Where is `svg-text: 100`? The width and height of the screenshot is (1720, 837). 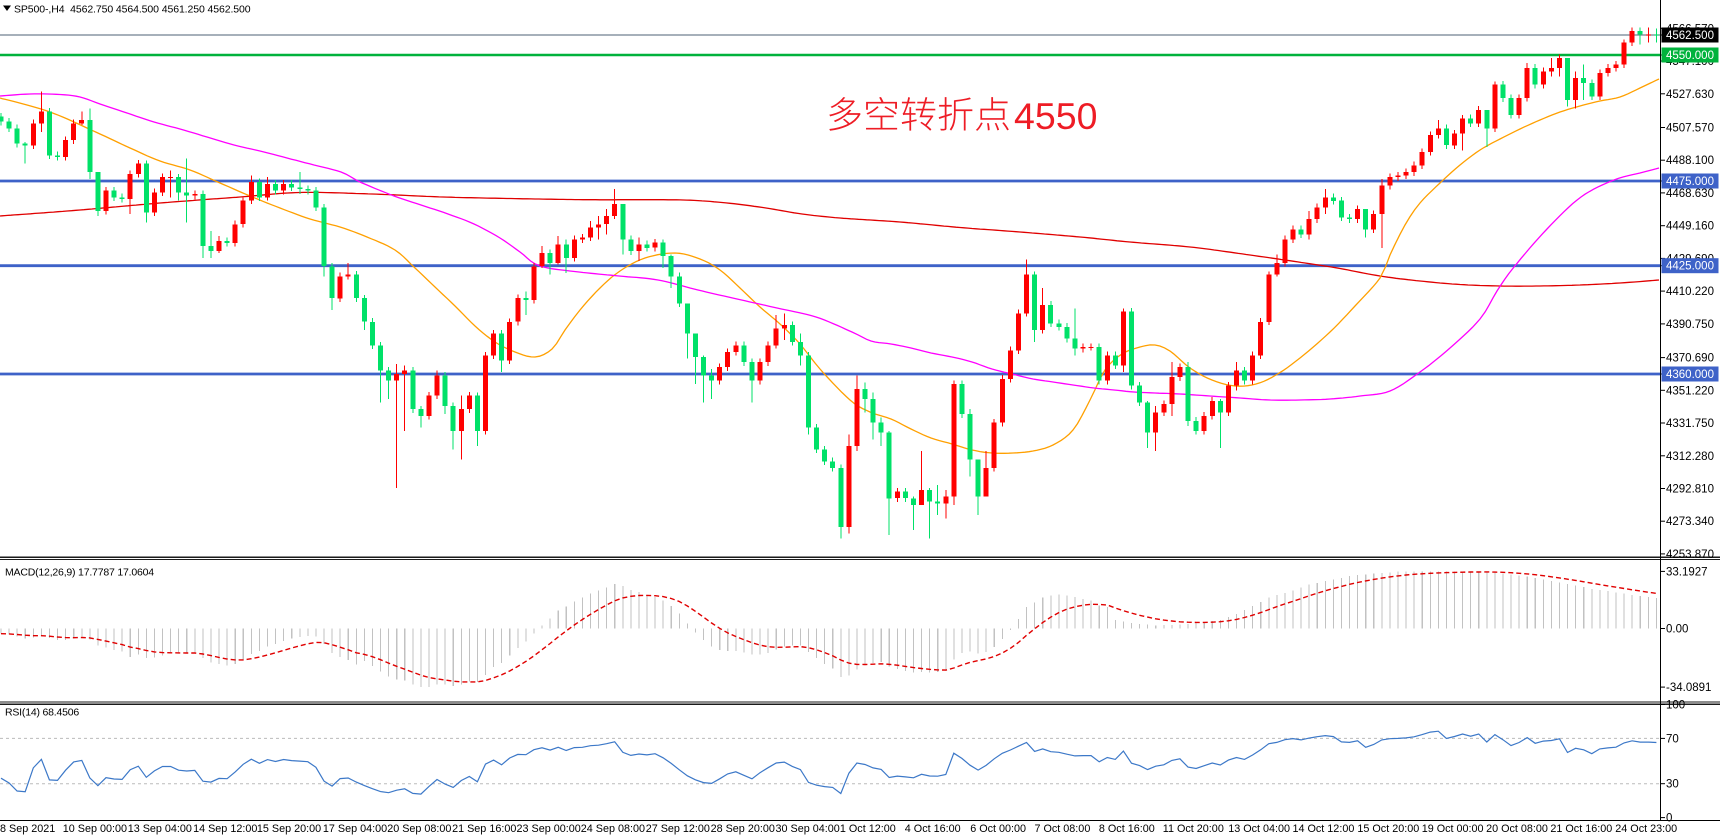
svg-text: 100 is located at coordinates (1675, 706).